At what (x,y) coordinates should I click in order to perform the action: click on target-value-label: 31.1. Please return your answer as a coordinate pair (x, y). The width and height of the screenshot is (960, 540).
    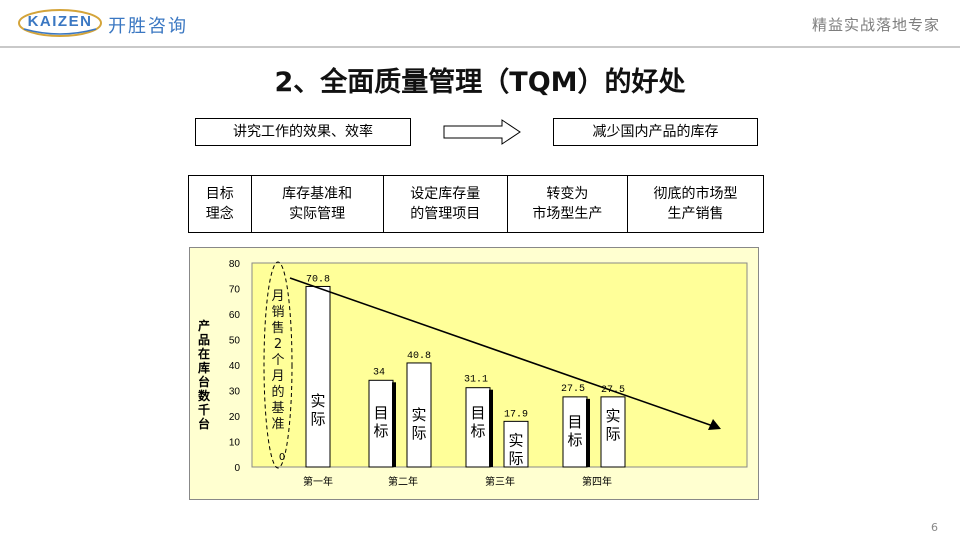
    Looking at the image, I should click on (476, 380).